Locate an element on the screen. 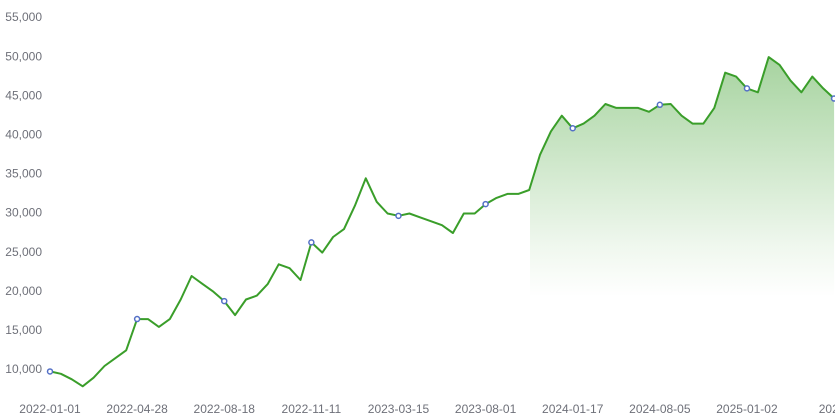 The width and height of the screenshot is (835, 417). x-tick-label: 2024-01-17 is located at coordinates (573, 409).